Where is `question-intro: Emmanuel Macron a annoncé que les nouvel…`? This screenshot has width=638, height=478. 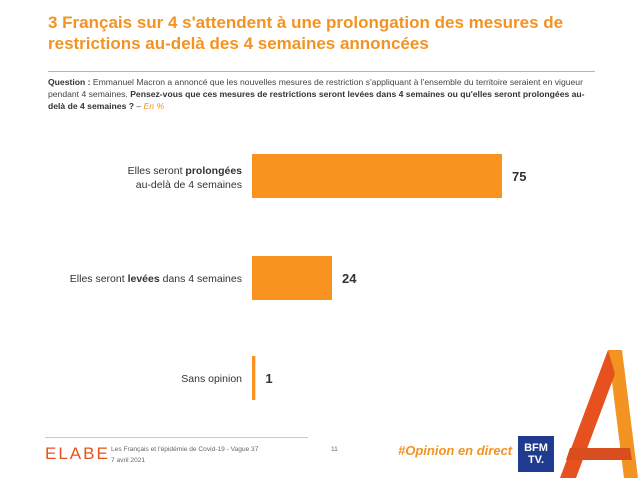
question-intro: Emmanuel Macron a annoncé que les nouvel… is located at coordinates (315, 88).